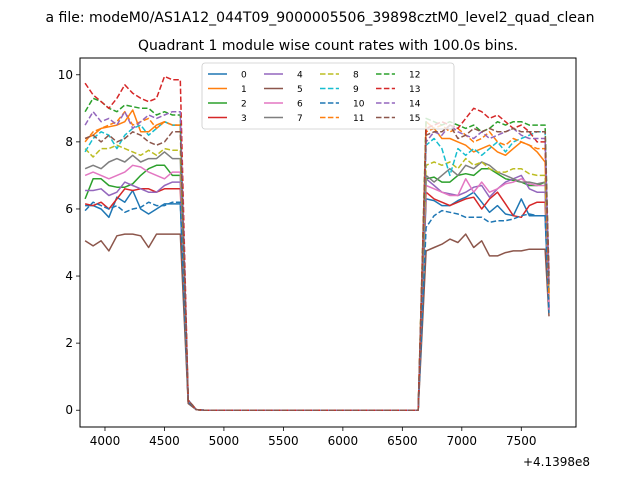  What do you see at coordinates (300, 90) in the screenshot?
I see `legend-label-5: 5` at bounding box center [300, 90].